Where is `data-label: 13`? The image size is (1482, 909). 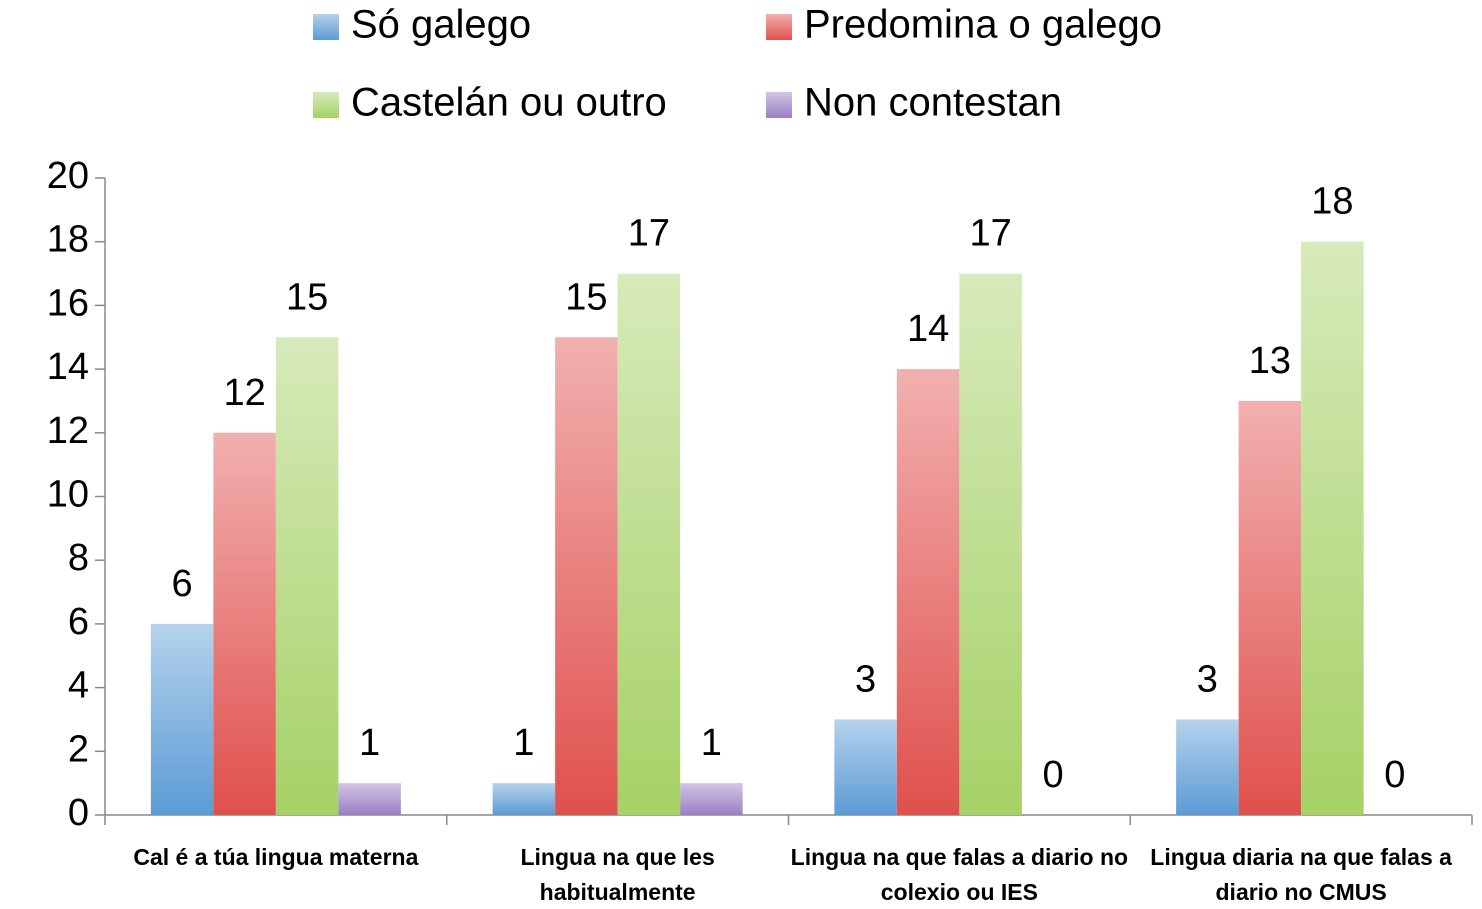
data-label: 13 is located at coordinates (1270, 361).